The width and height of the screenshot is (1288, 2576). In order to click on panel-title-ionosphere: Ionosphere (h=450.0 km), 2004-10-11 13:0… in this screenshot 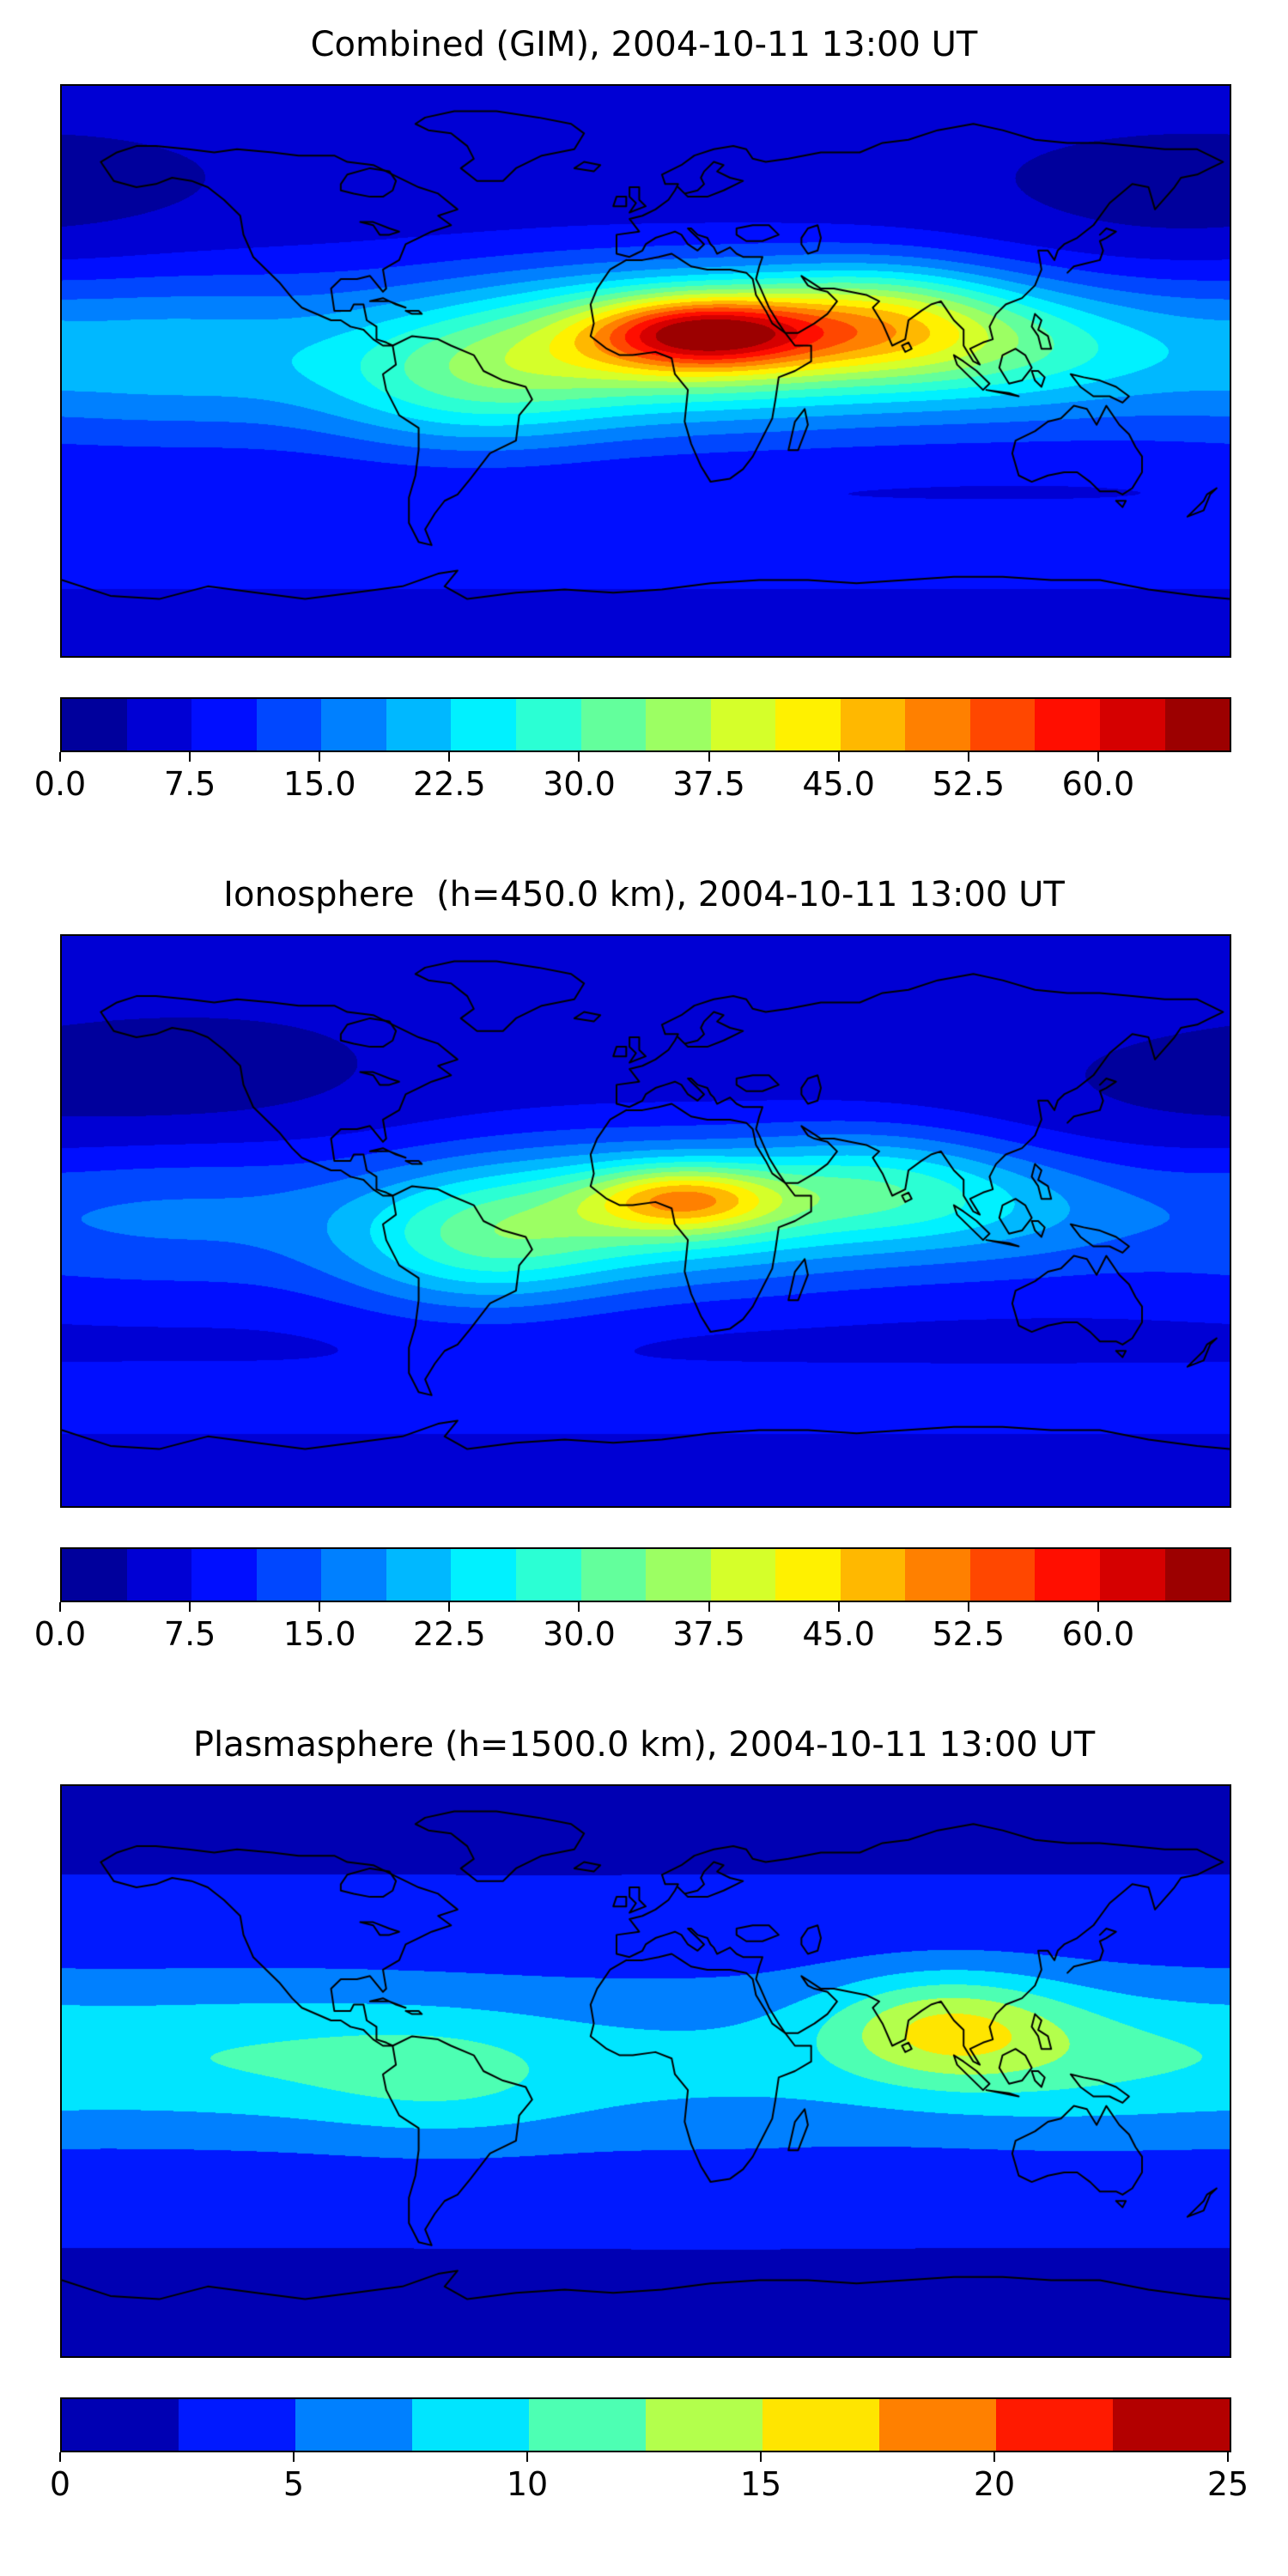, I will do `click(644, 895)`.